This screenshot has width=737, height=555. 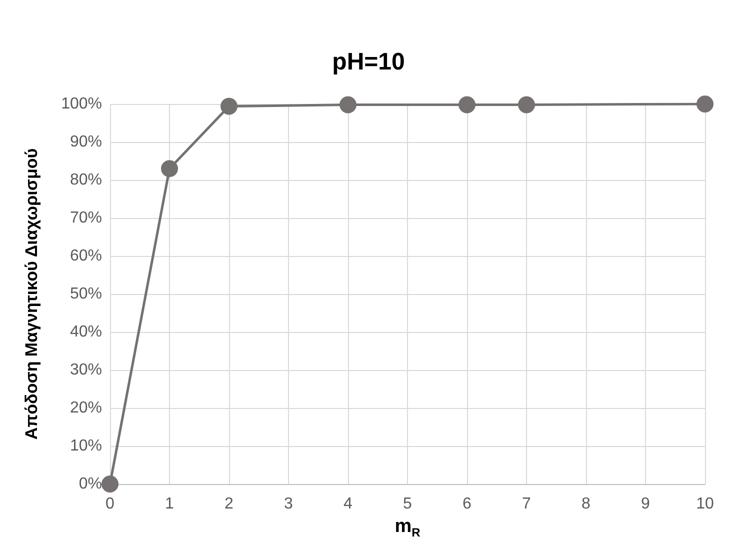 What do you see at coordinates (86, 256) in the screenshot?
I see `y-tick-label: 60%` at bounding box center [86, 256].